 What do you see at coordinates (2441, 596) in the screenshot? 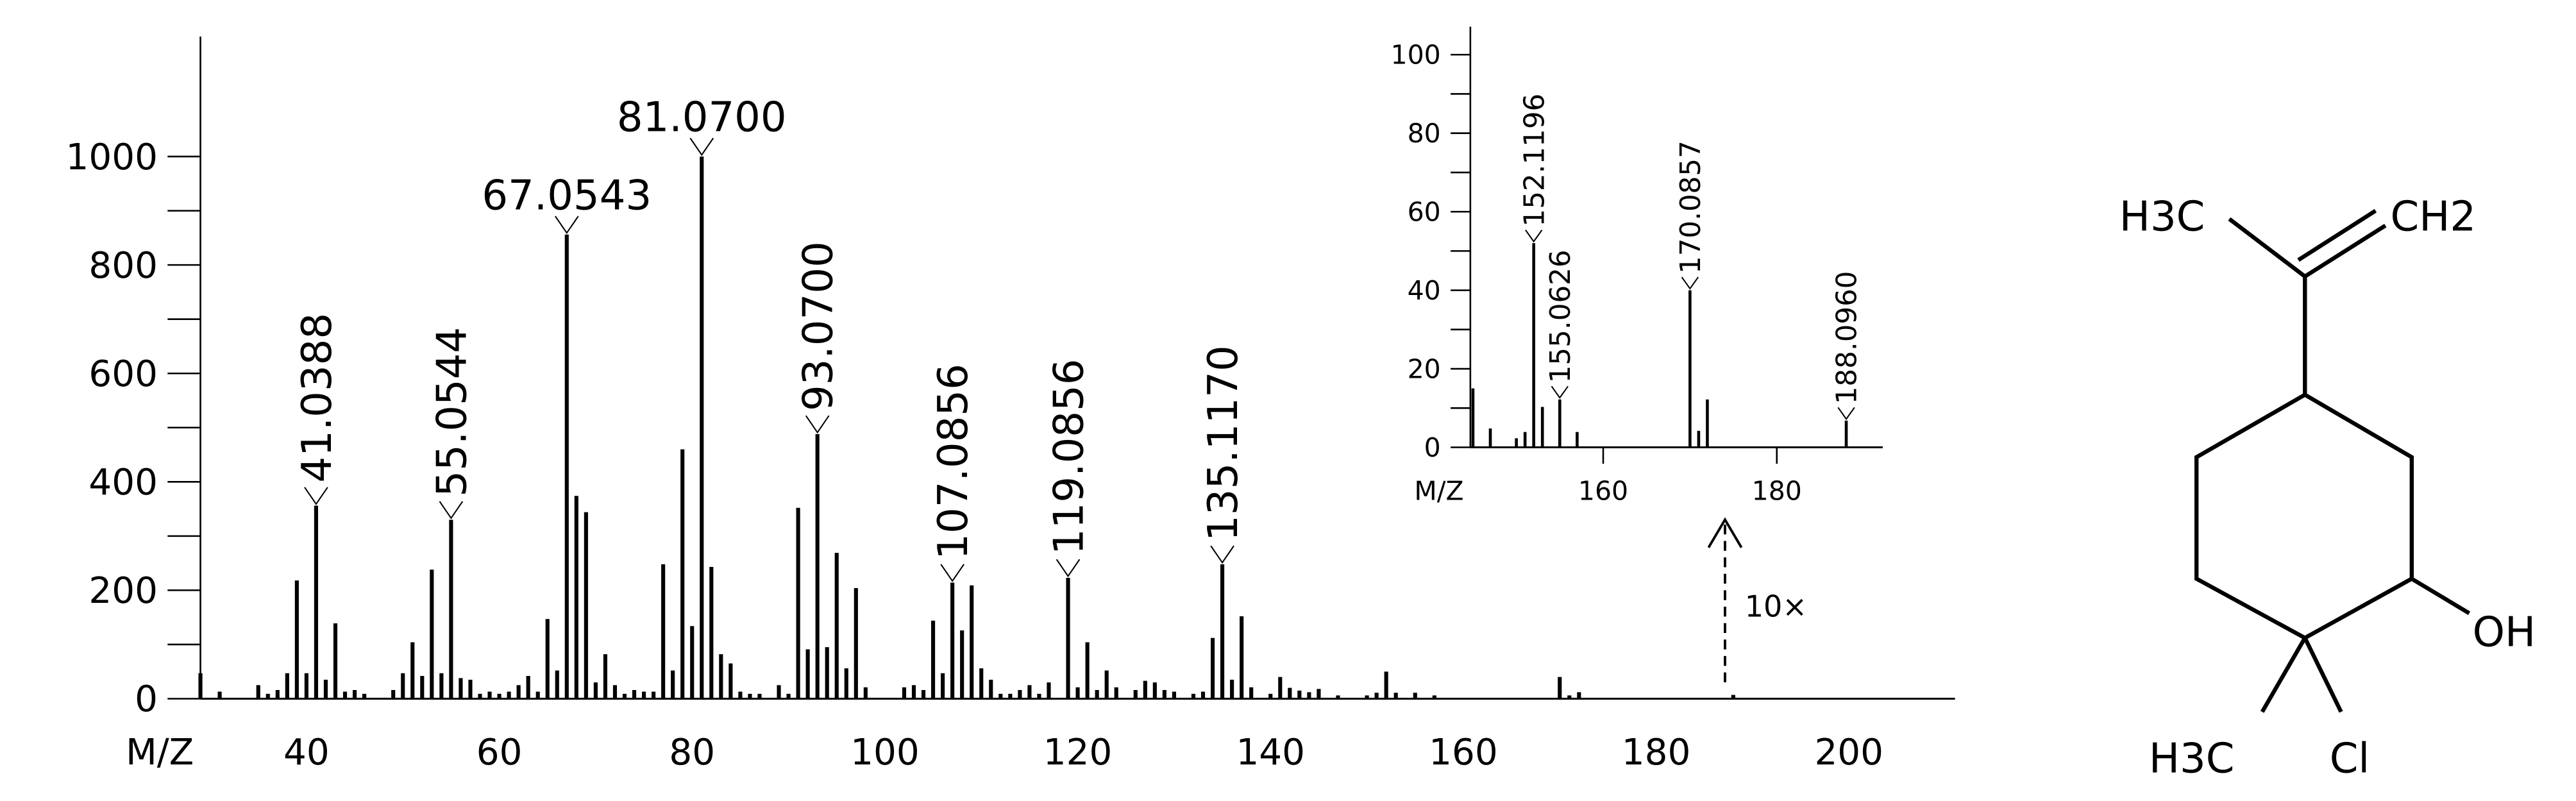
I see `bond-oh` at bounding box center [2441, 596].